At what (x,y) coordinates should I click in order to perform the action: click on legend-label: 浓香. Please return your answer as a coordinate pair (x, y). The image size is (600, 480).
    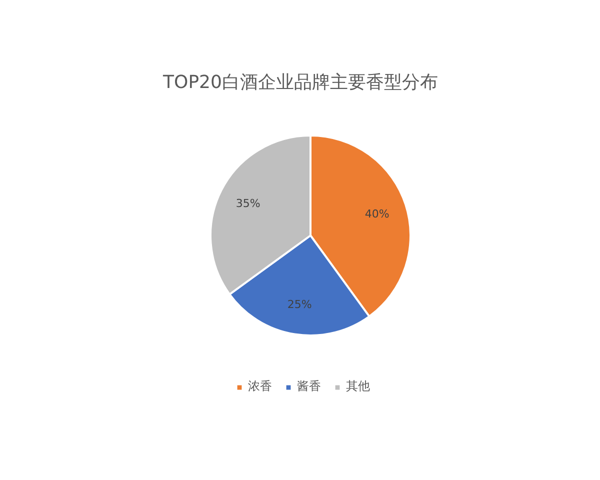
    Looking at the image, I should click on (260, 386).